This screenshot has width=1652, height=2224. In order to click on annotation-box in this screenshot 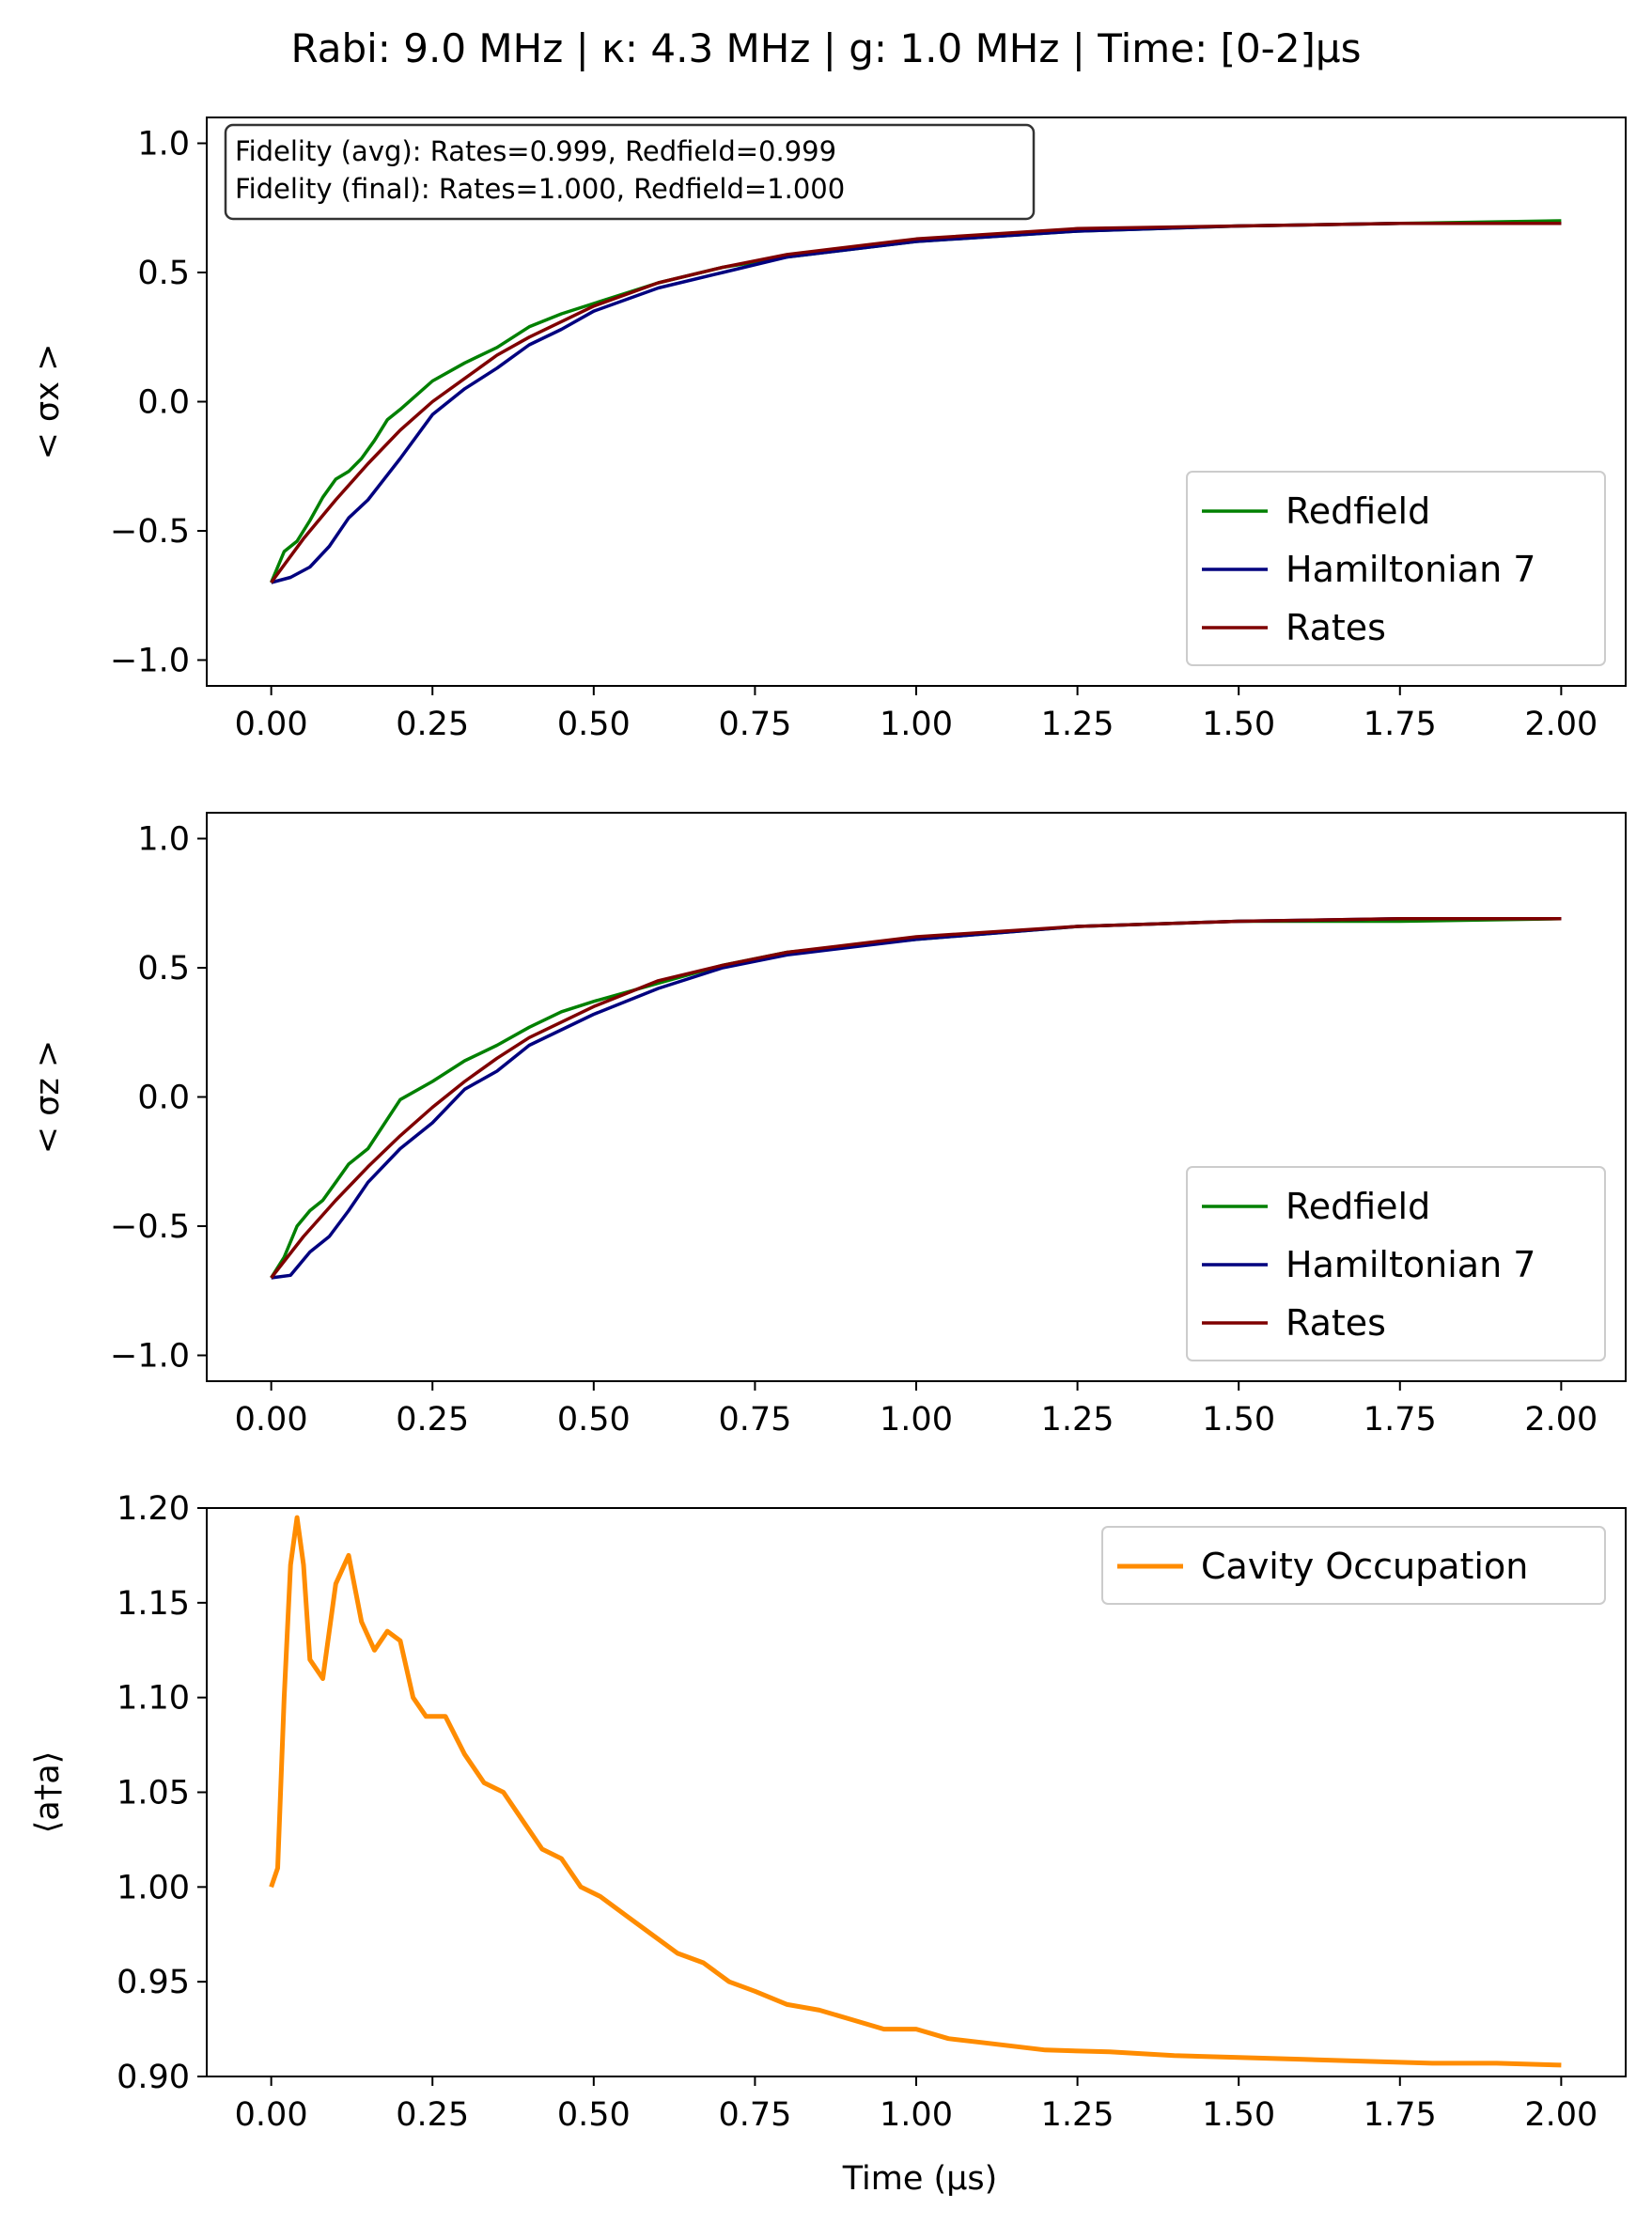, I will do `click(630, 172)`.